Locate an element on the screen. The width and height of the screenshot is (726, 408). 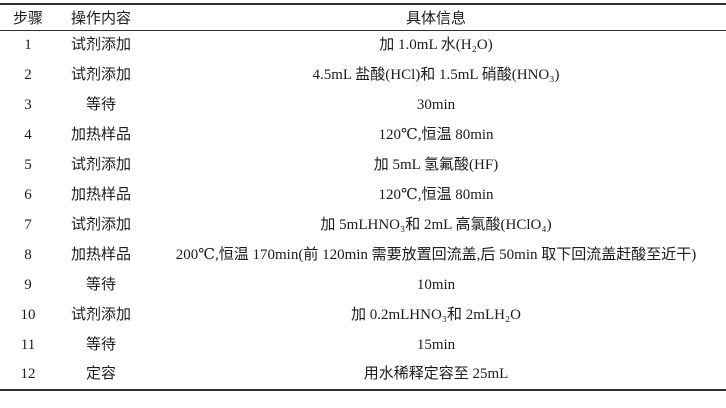
detail-cell: 加 0.2mLHNO₃和 2mLH₂O is located at coordinates (436, 314).